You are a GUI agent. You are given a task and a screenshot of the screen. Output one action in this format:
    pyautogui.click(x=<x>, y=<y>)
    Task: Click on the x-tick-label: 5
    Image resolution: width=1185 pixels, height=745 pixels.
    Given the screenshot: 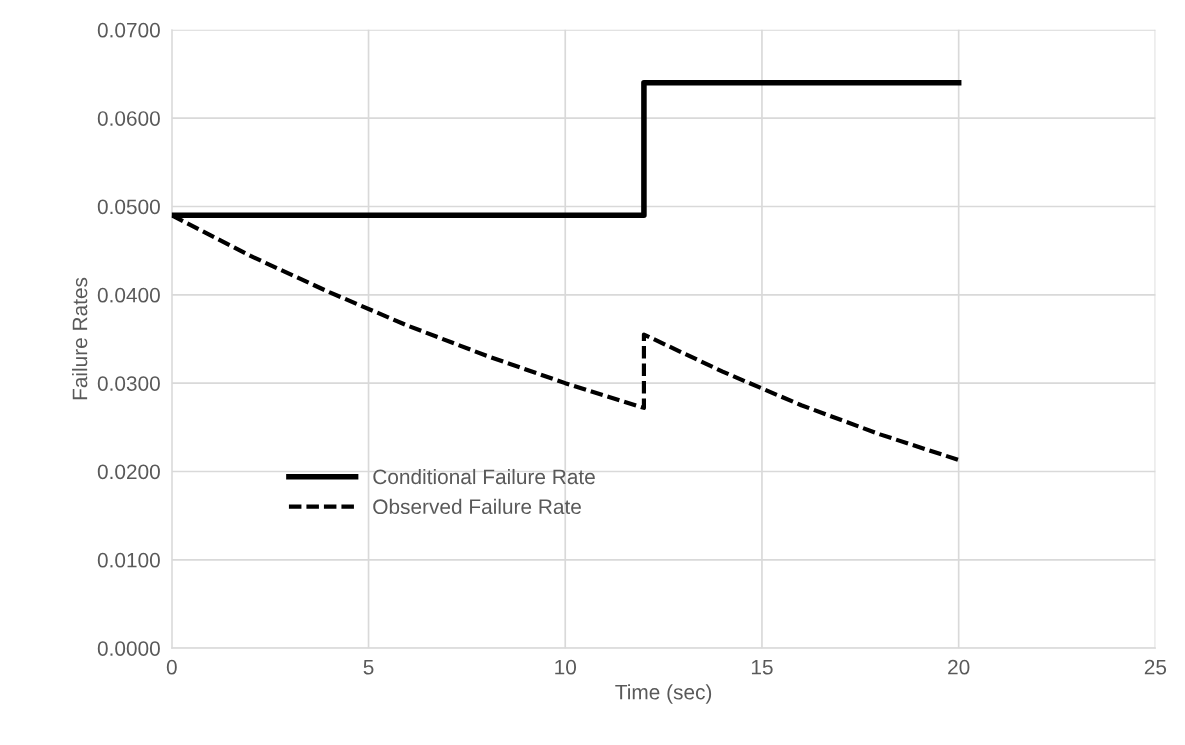 What is the action you would take?
    pyautogui.click(x=368, y=667)
    